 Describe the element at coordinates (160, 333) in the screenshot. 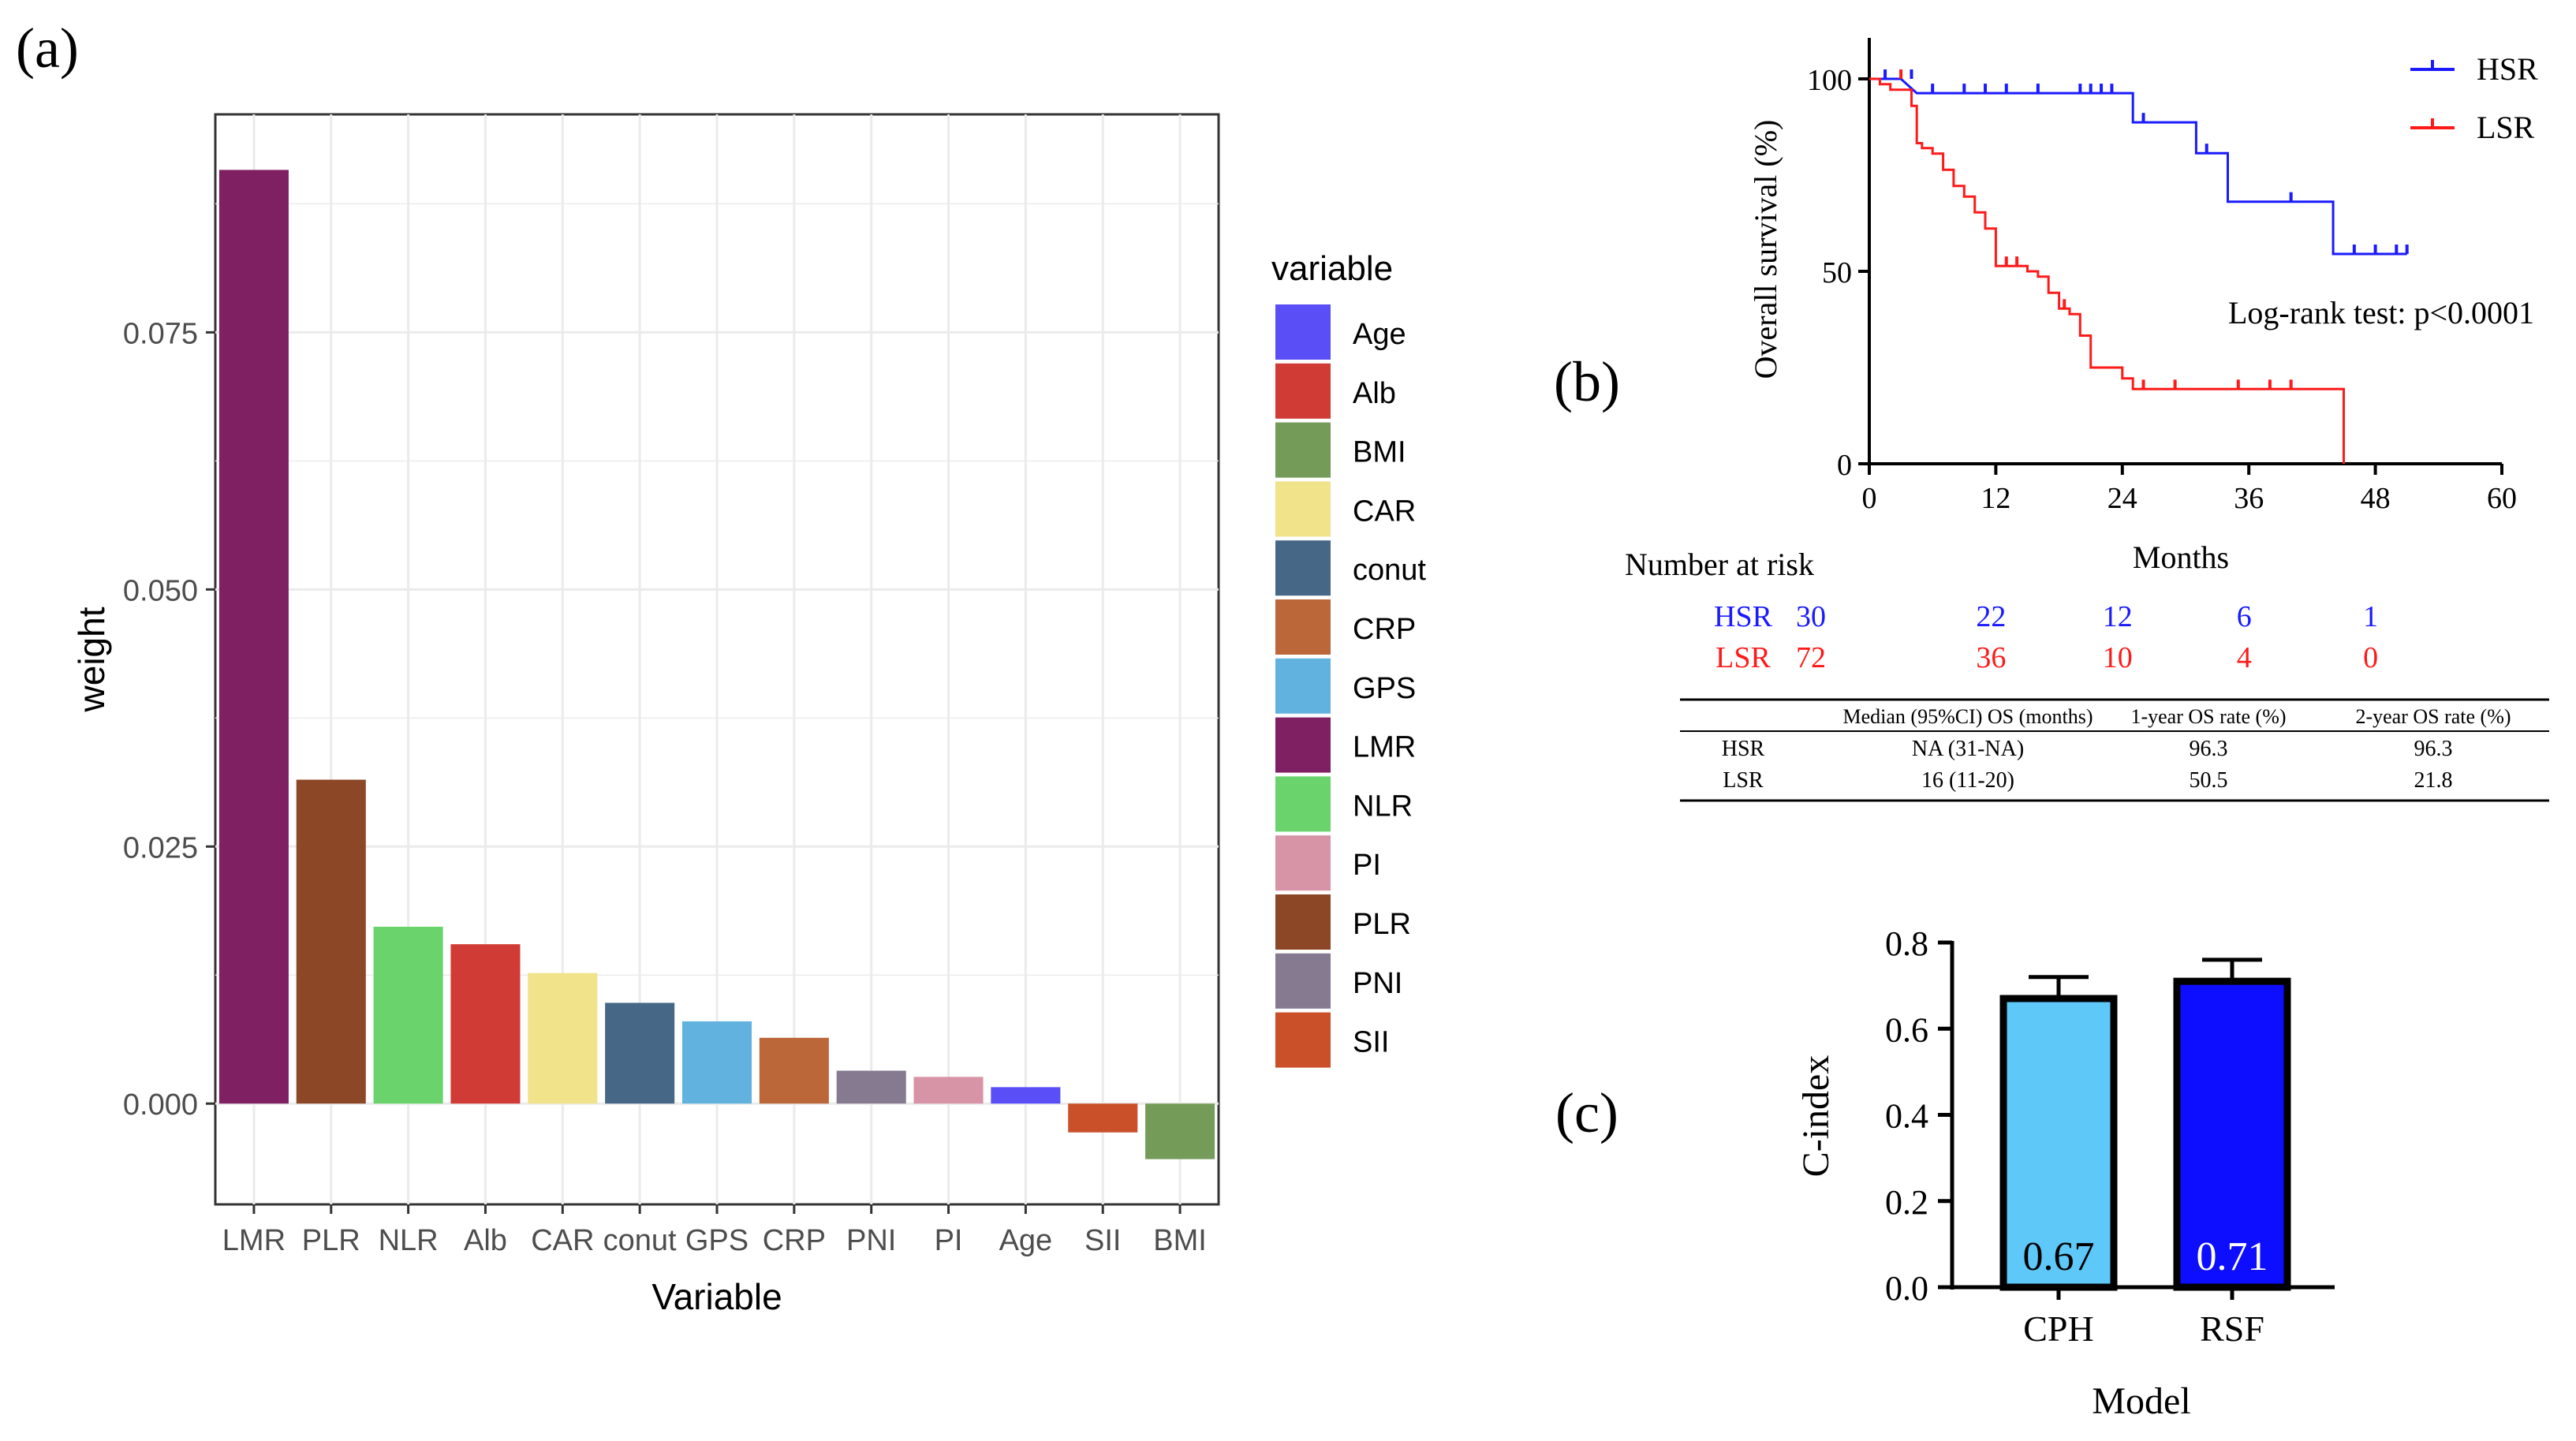

I see `y-tick-label: 0.075` at that location.